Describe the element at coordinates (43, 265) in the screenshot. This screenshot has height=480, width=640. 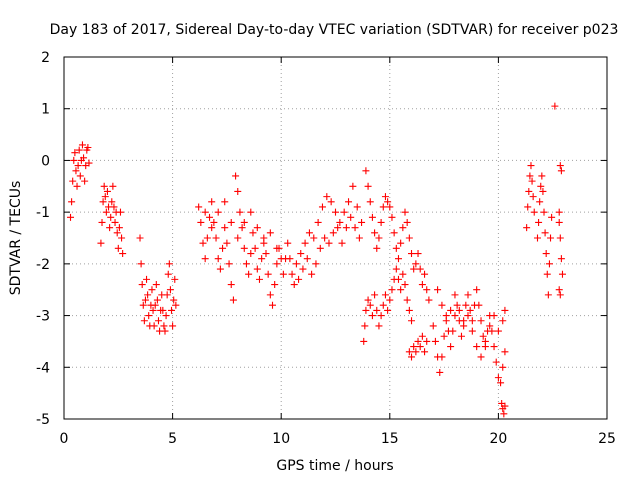
I see `y-tick-label: -2` at that location.